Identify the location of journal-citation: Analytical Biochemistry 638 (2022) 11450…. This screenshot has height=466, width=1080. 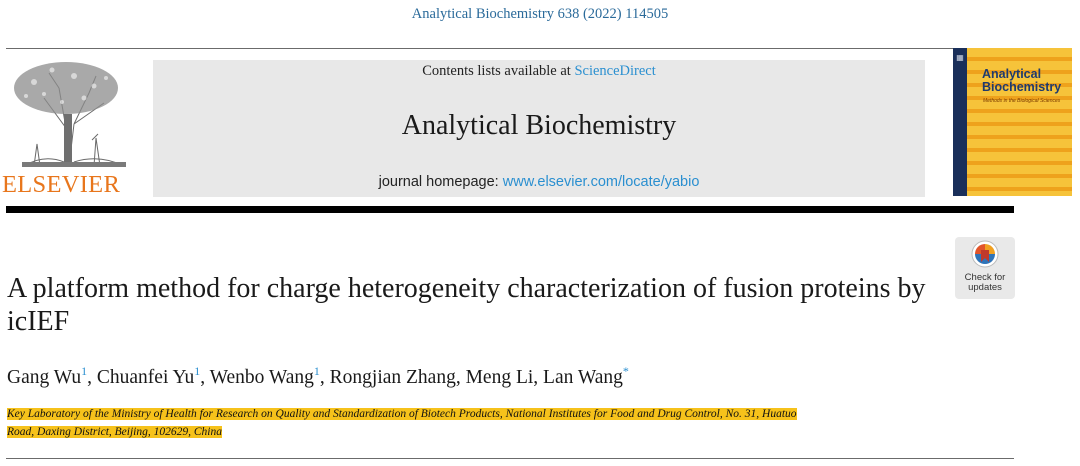
(540, 14).